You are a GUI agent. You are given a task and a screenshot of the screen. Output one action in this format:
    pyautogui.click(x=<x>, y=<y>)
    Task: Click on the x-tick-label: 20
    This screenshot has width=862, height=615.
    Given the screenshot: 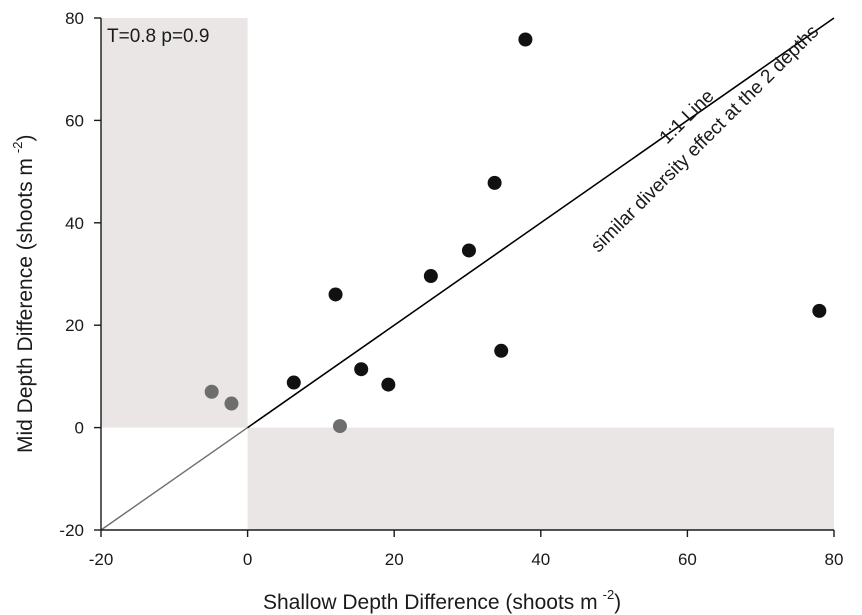 What is the action you would take?
    pyautogui.click(x=394, y=559)
    